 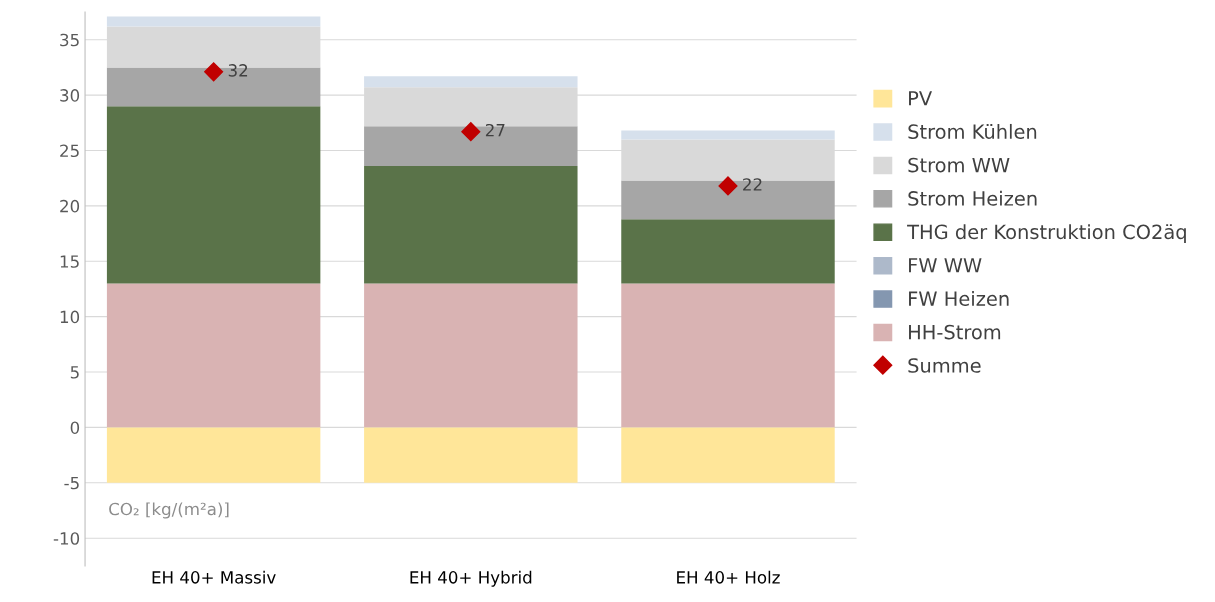 I want to click on legend-label: Strom WW, so click(x=959, y=165).